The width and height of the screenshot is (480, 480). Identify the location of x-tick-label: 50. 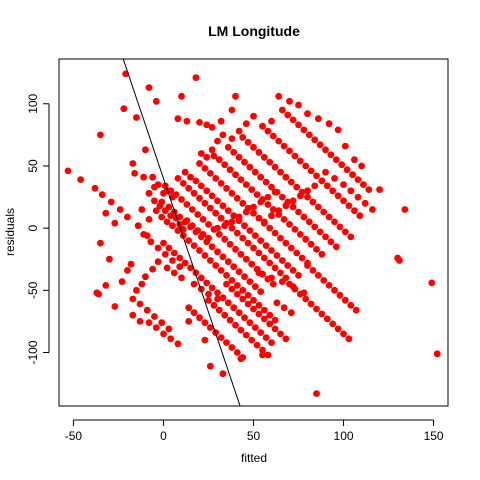
(254, 436).